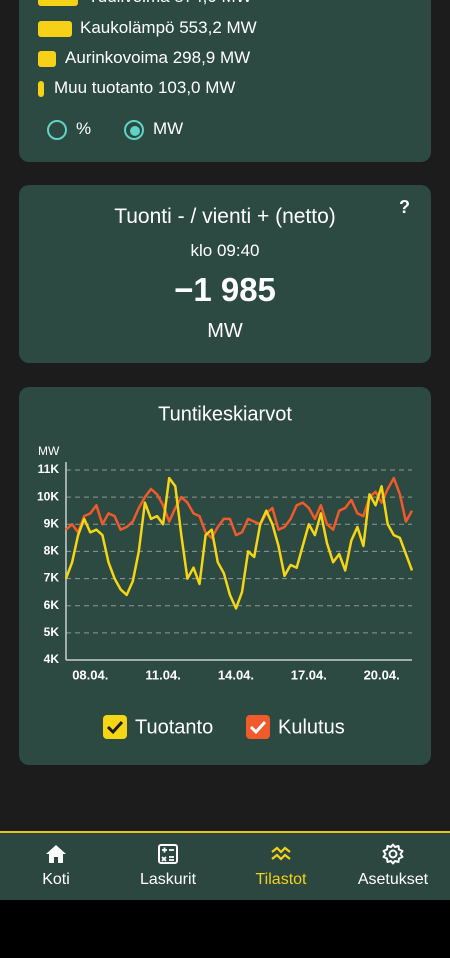  Describe the element at coordinates (56, 866) in the screenshot. I see `nav-item: Koti` at that location.